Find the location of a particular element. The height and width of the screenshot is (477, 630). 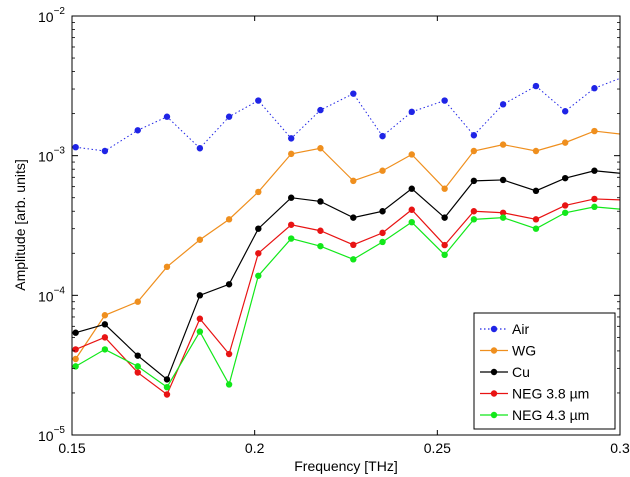

legend-label: NEG 4.3 µm is located at coordinates (550, 415).